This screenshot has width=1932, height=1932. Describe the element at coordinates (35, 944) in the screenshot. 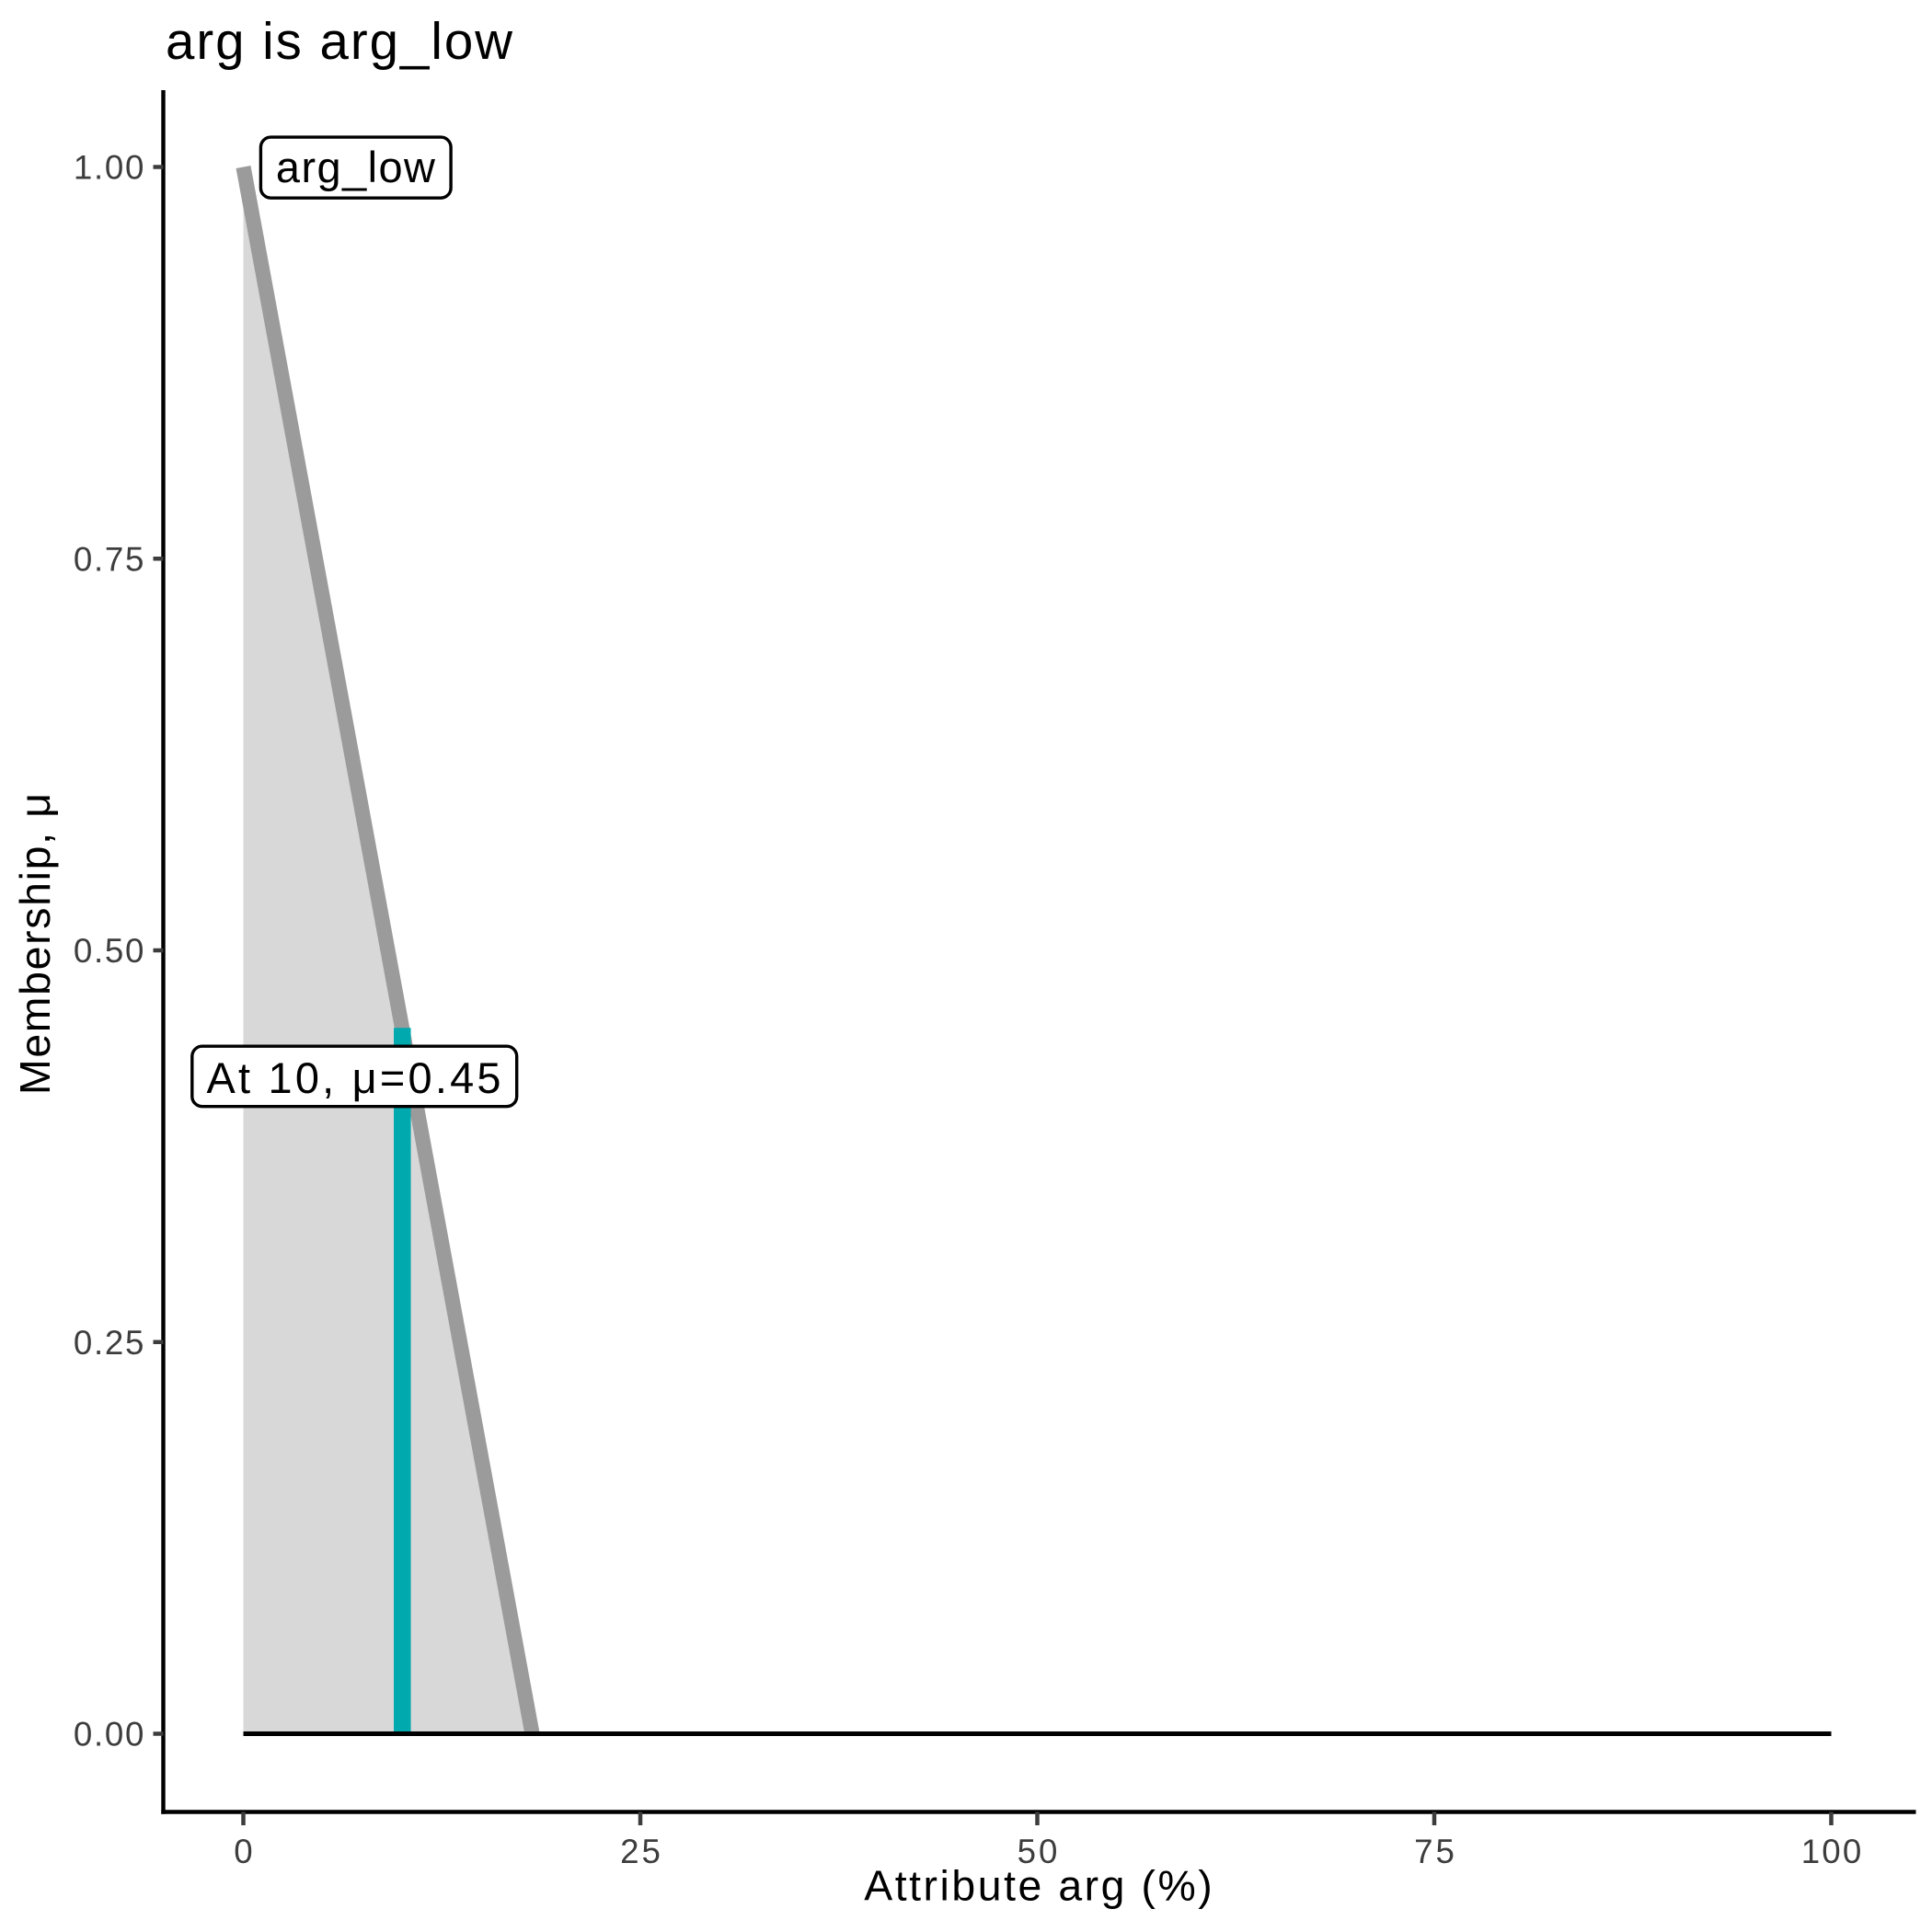

I see `svg-text: Membership, μ` at that location.